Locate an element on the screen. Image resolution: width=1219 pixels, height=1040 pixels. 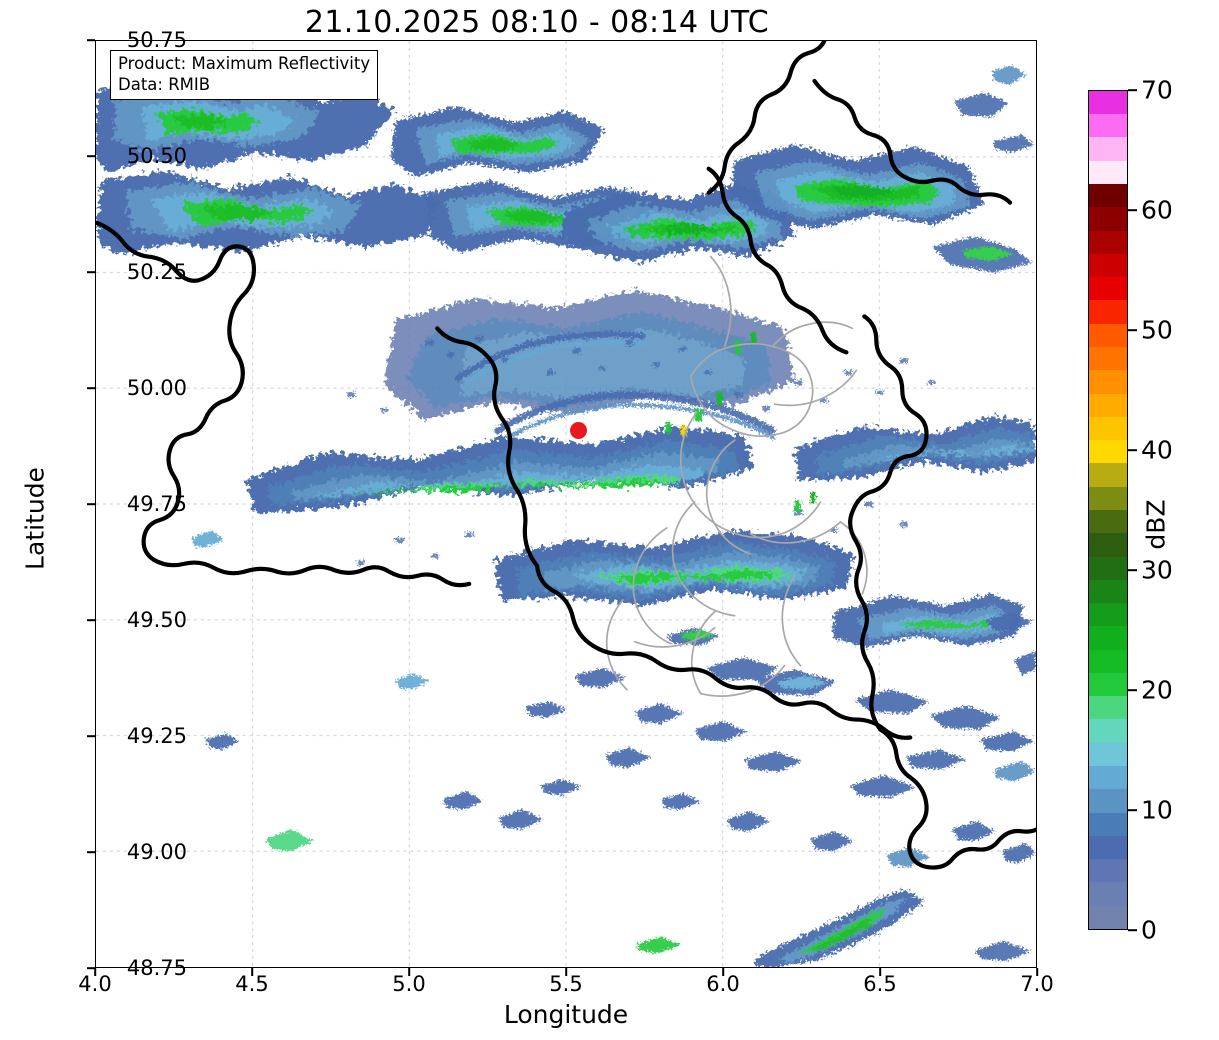
colorbar-tick-label: 50 is located at coordinates (1157, 330).